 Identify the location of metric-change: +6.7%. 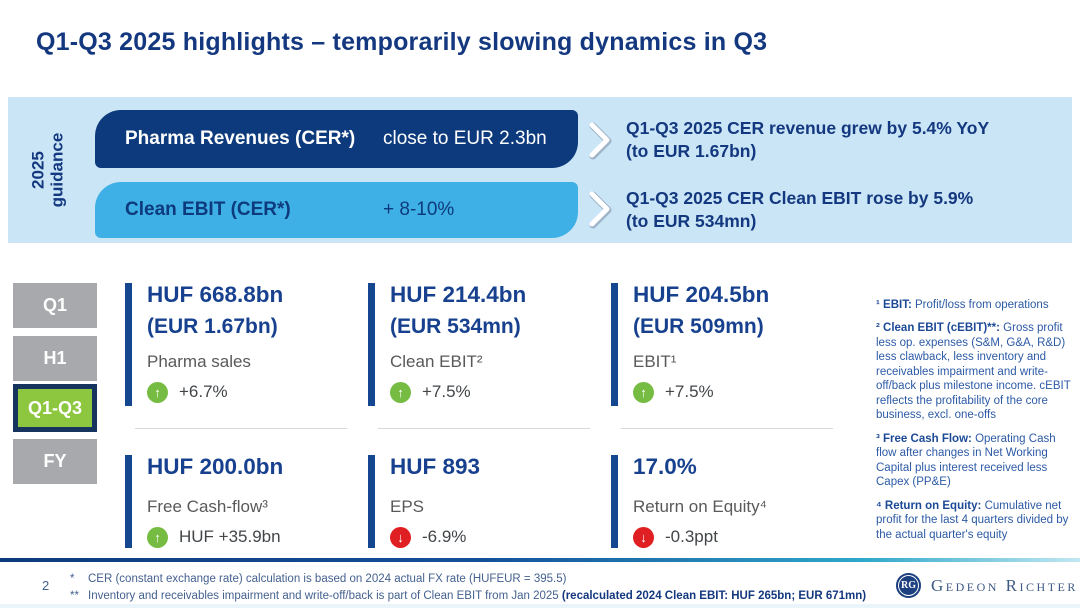
(203, 391).